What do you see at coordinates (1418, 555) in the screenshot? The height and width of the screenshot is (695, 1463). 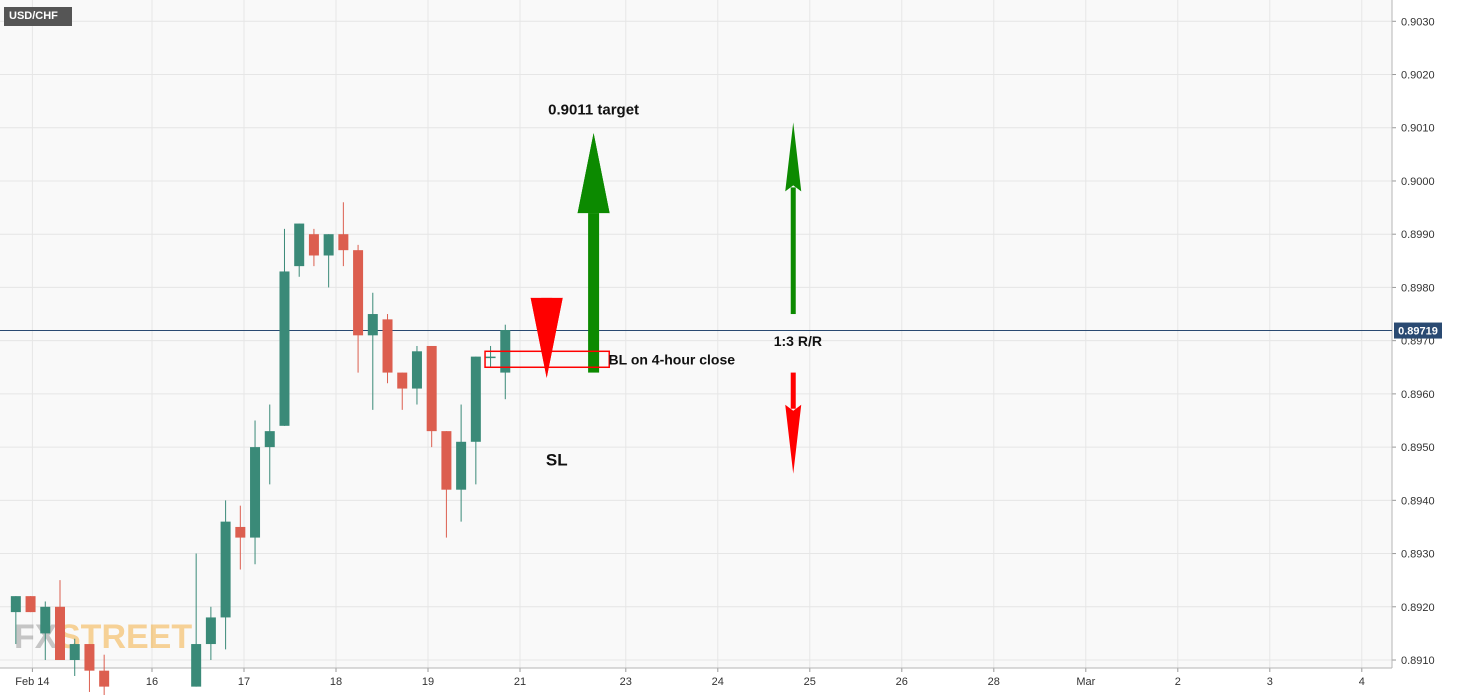 I see `y-tick-label: 0.8930` at bounding box center [1418, 555].